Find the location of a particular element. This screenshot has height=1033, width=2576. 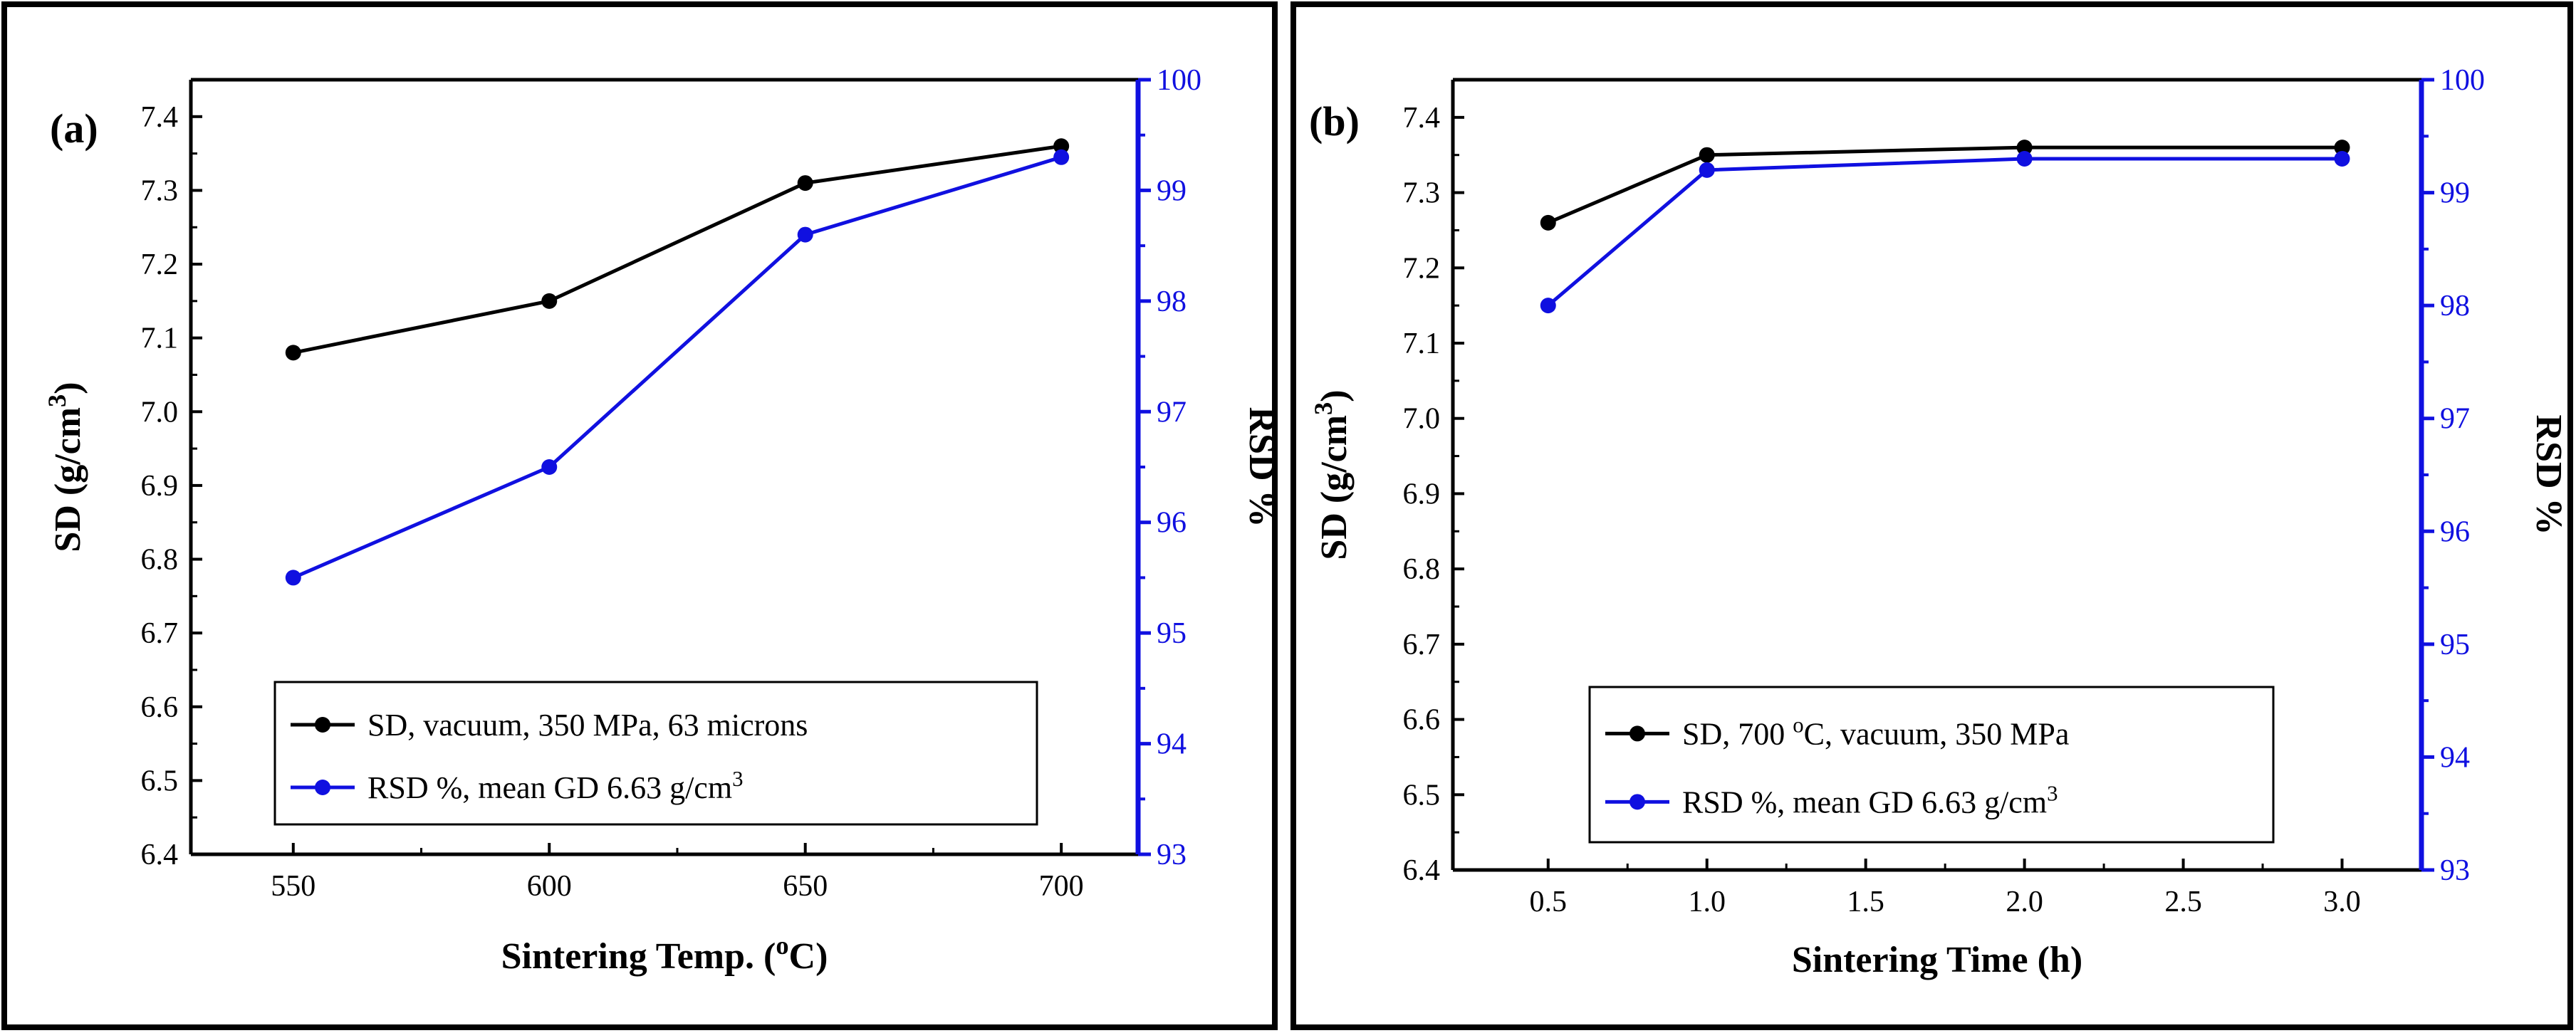

legend-label: SD, vacuum, 350 MPa, 63 microns is located at coordinates (587, 725).